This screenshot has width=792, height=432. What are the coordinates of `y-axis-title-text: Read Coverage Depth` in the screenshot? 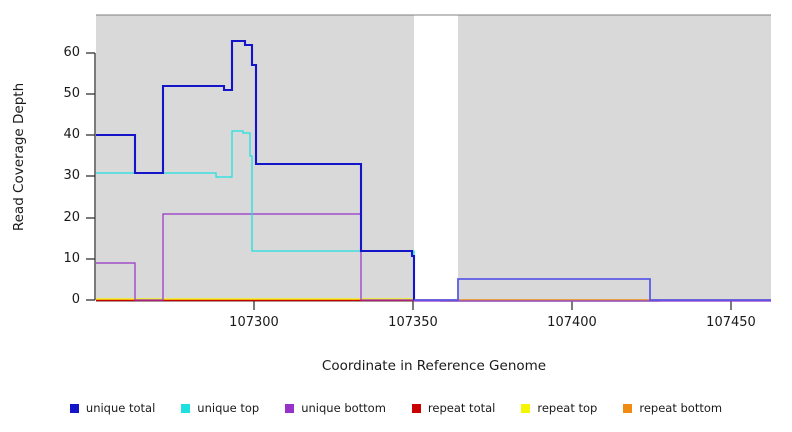 It's located at (19, 157).